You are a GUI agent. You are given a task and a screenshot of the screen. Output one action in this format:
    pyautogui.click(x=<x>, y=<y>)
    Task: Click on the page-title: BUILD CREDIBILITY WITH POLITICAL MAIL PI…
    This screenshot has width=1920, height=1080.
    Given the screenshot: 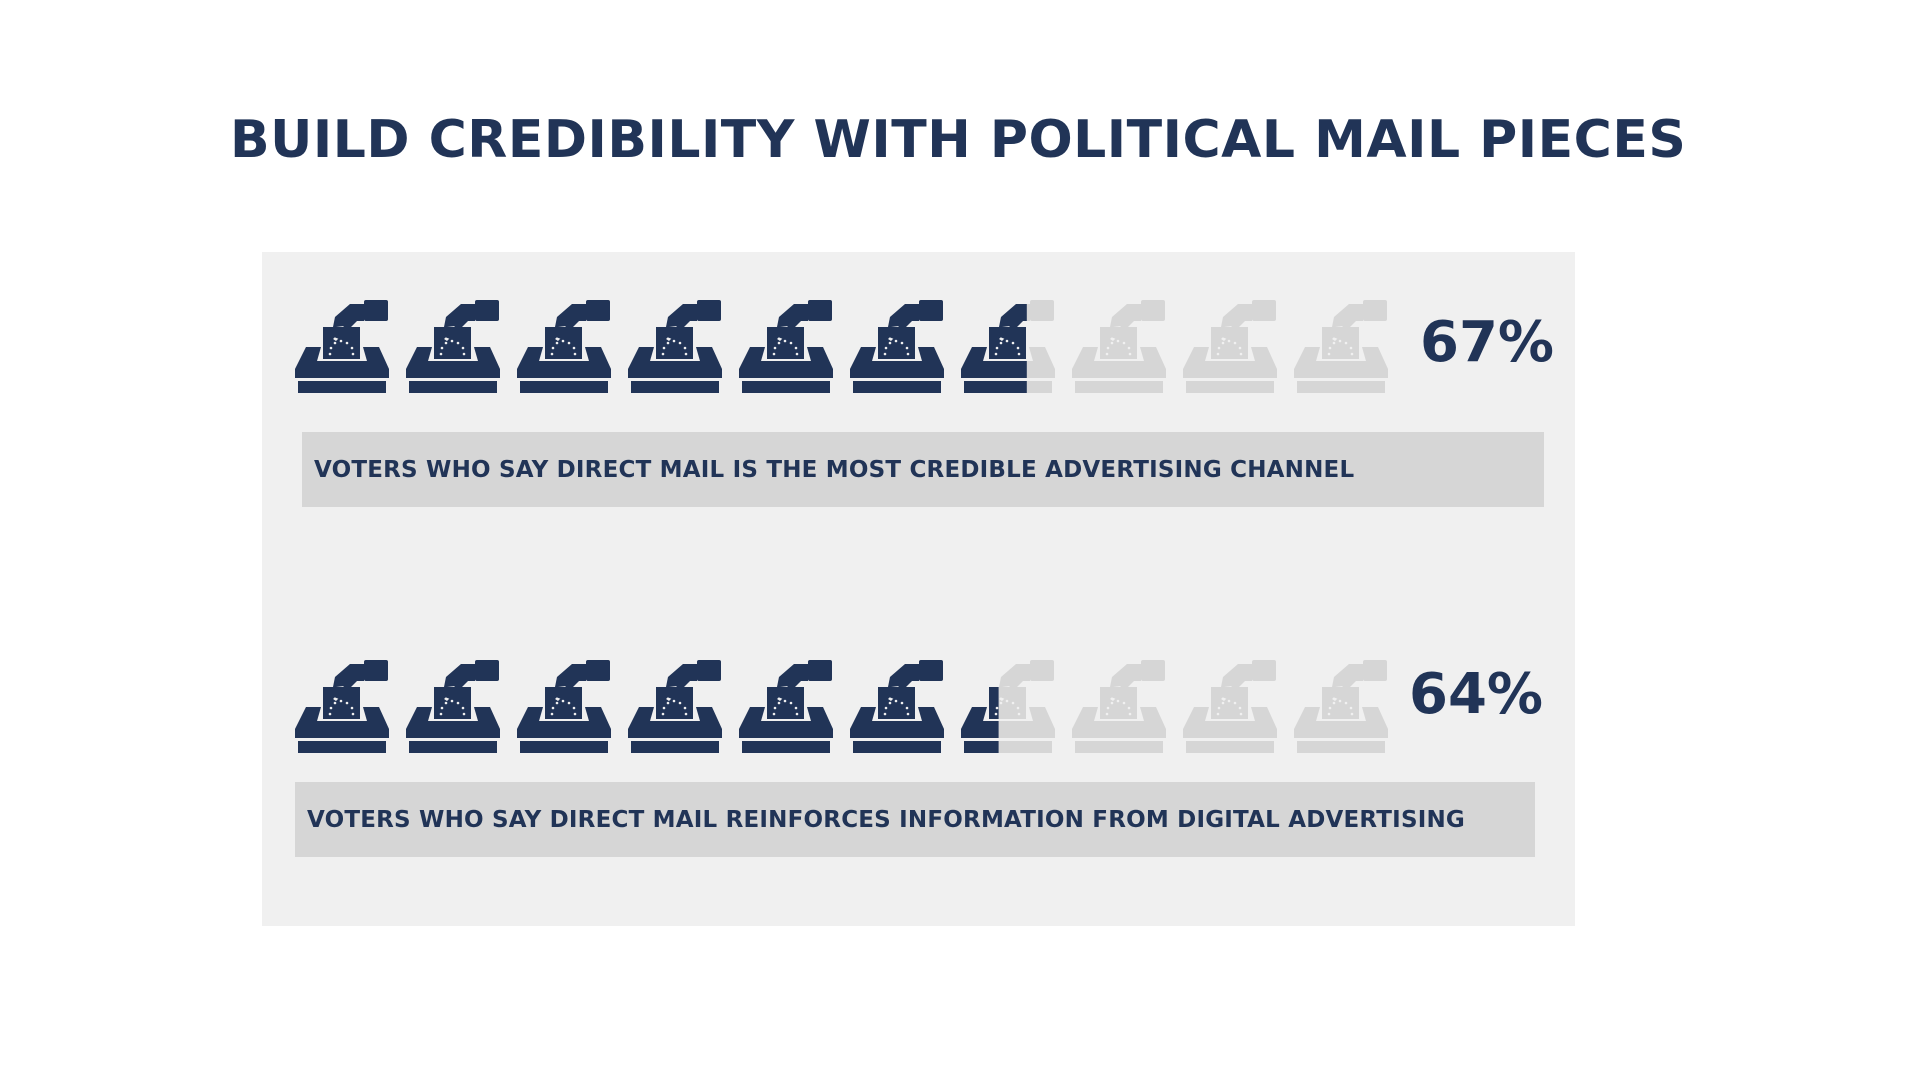 What is the action you would take?
    pyautogui.click(x=958, y=140)
    